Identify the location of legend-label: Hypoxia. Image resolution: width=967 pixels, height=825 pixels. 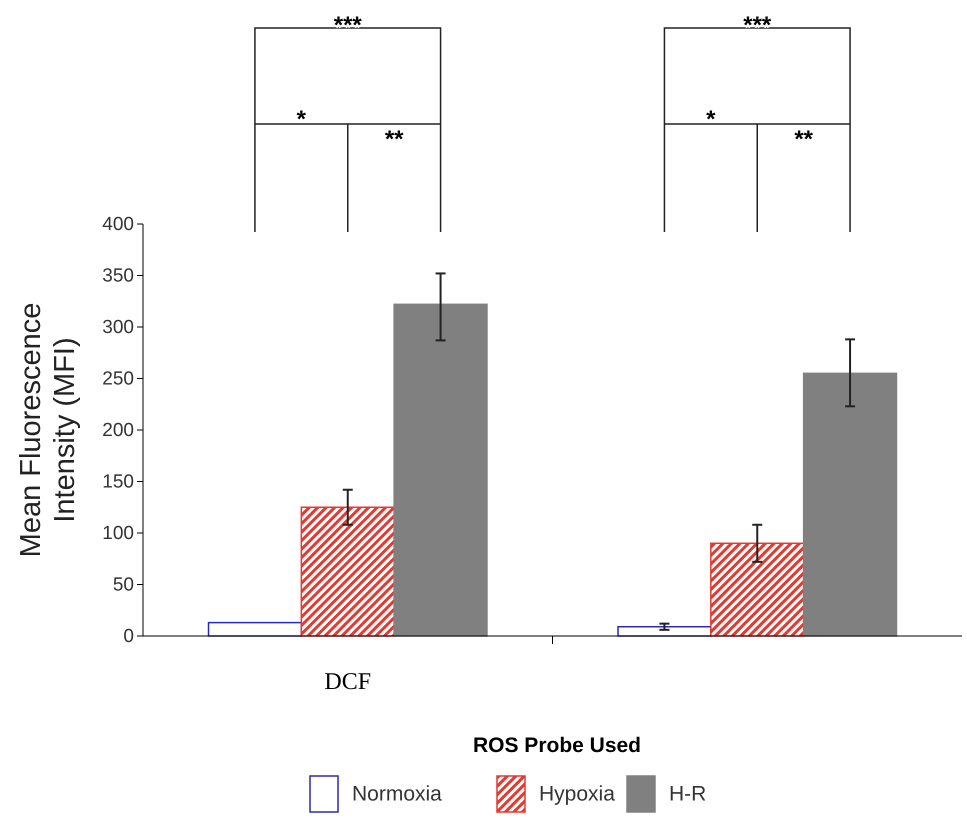
(577, 794).